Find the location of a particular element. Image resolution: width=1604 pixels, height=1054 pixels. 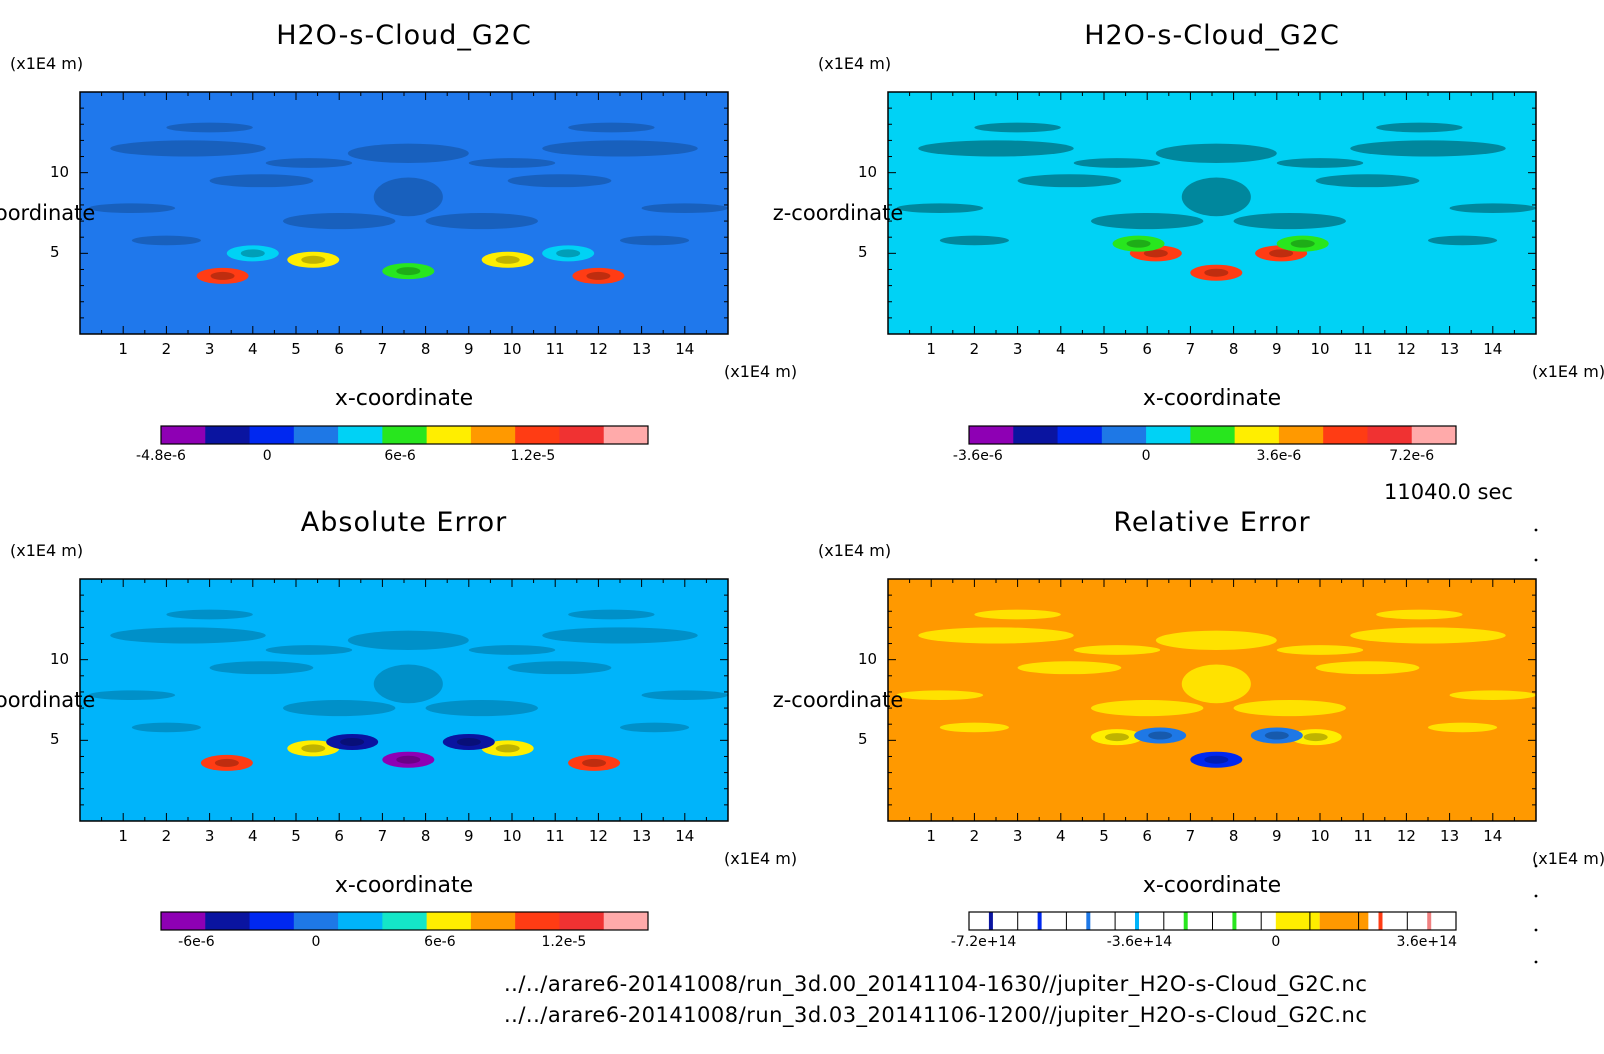

colorbar-label: 0 is located at coordinates (316, 942).